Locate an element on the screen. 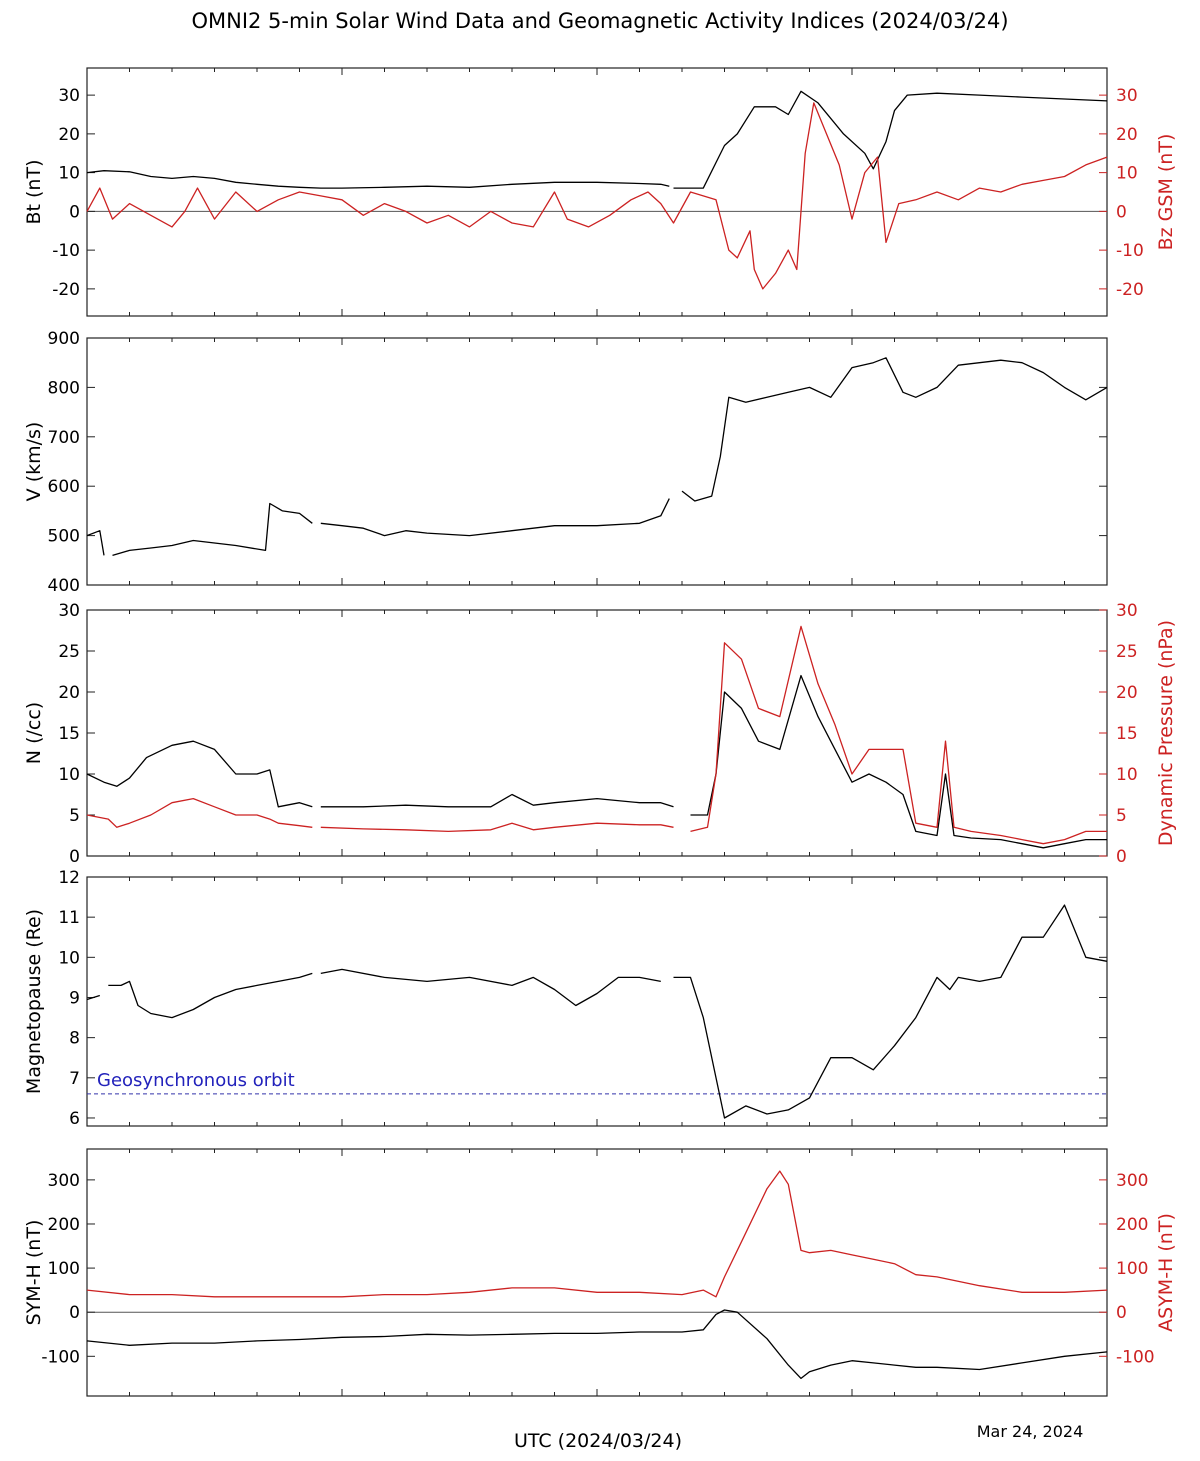  y-tick-label: -10 is located at coordinates (66, 251).